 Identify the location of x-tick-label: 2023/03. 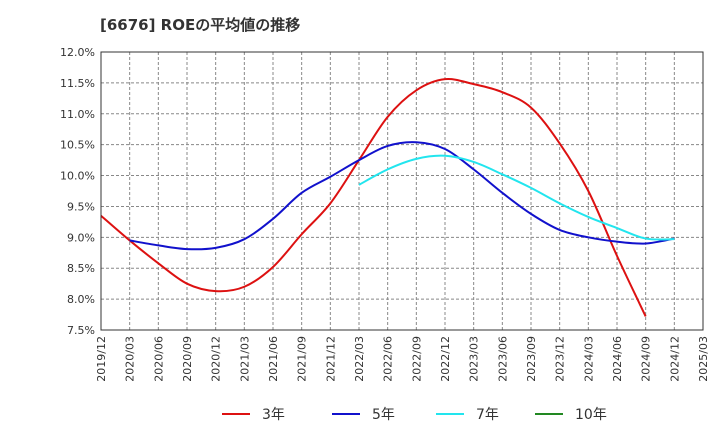
(474, 359).